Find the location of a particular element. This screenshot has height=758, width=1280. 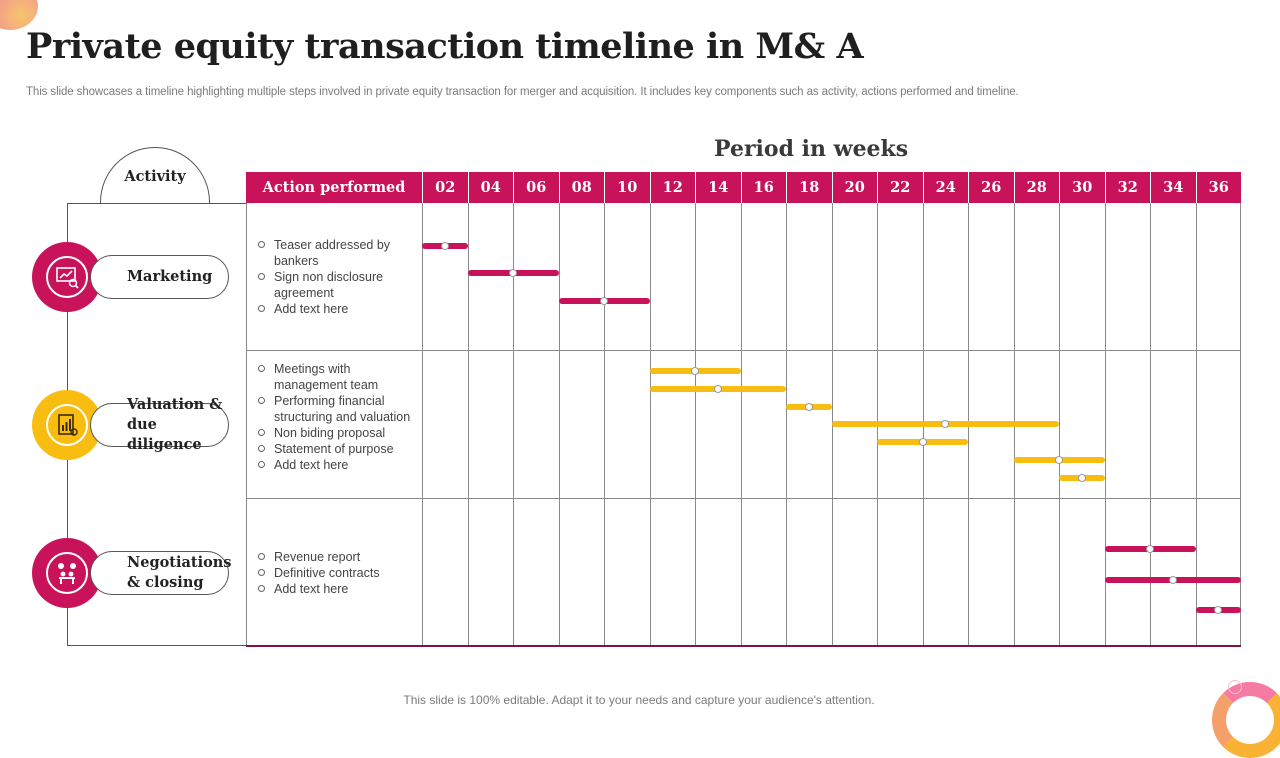

activity-negotiations: Negotiations & closing is located at coordinates (132, 573).